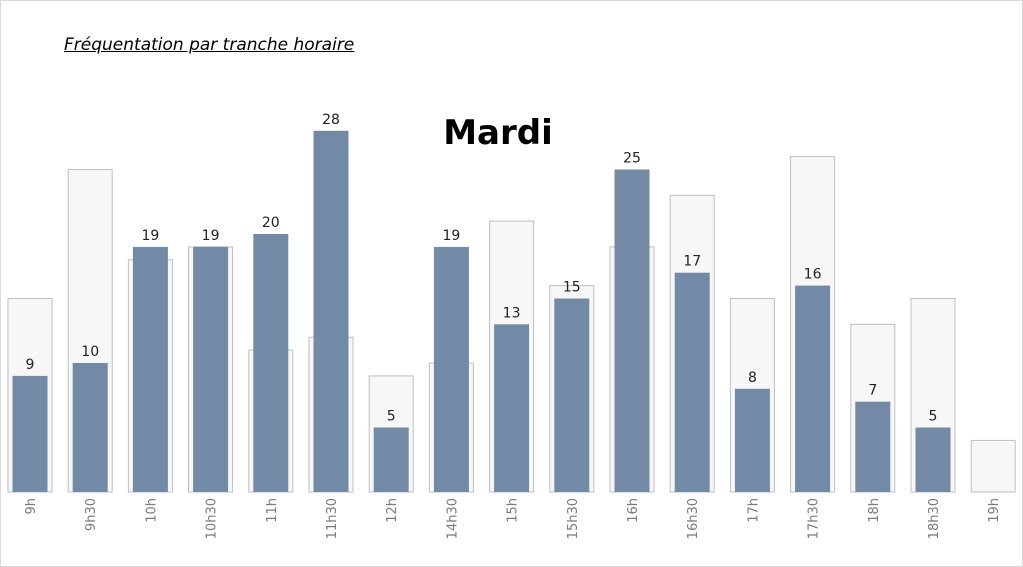  I want to click on x-tick-label-9h30: 9h30, so click(91, 514).